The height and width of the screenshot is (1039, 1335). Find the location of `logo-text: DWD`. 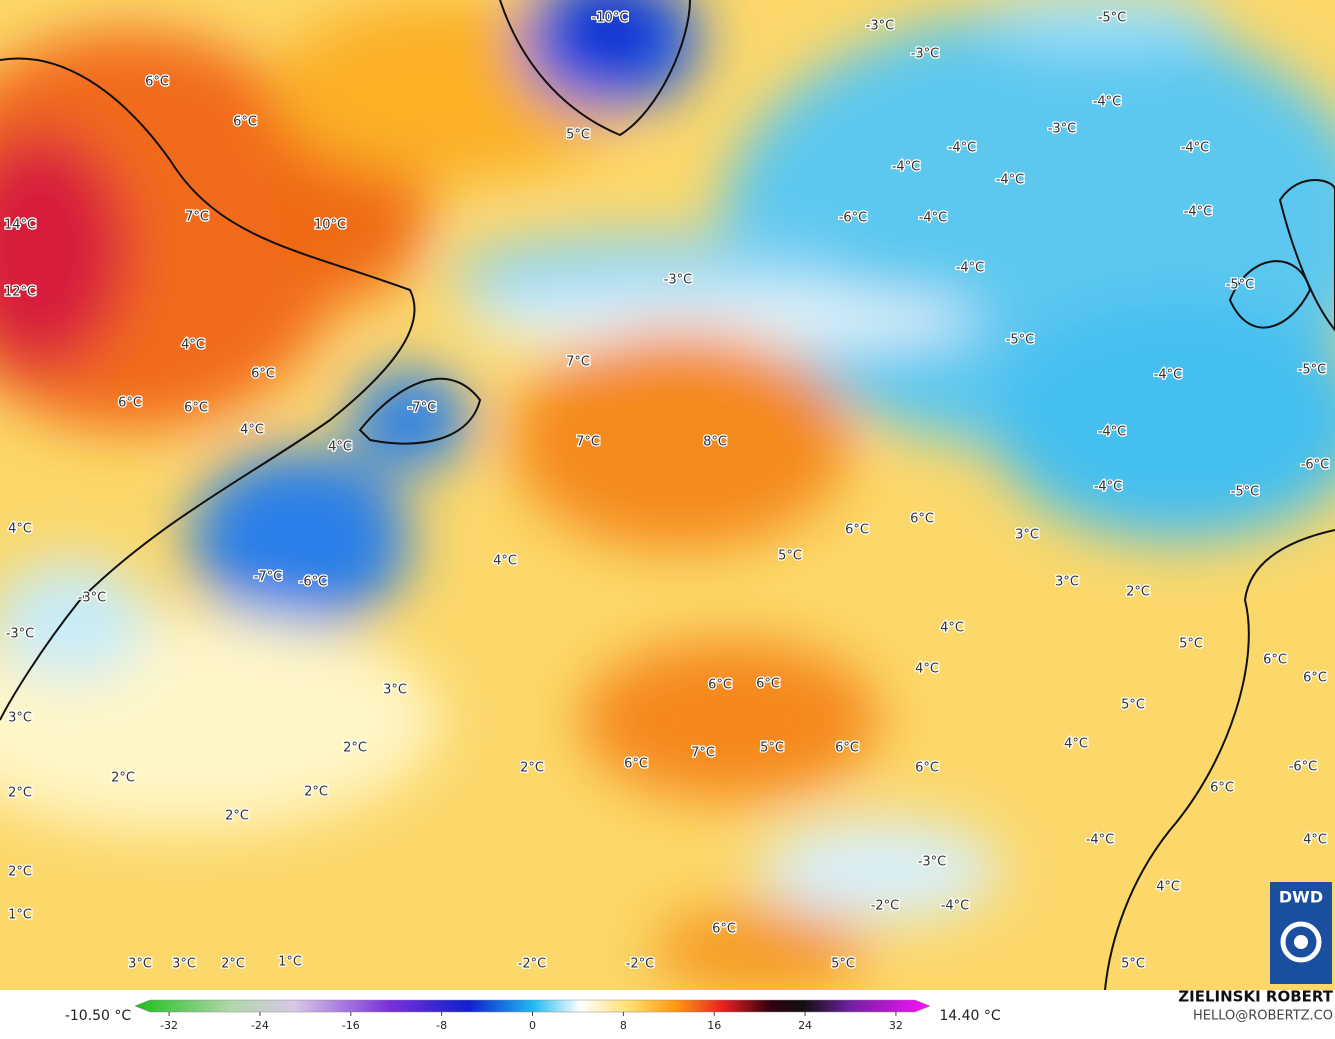

logo-text: DWD is located at coordinates (1301, 897).